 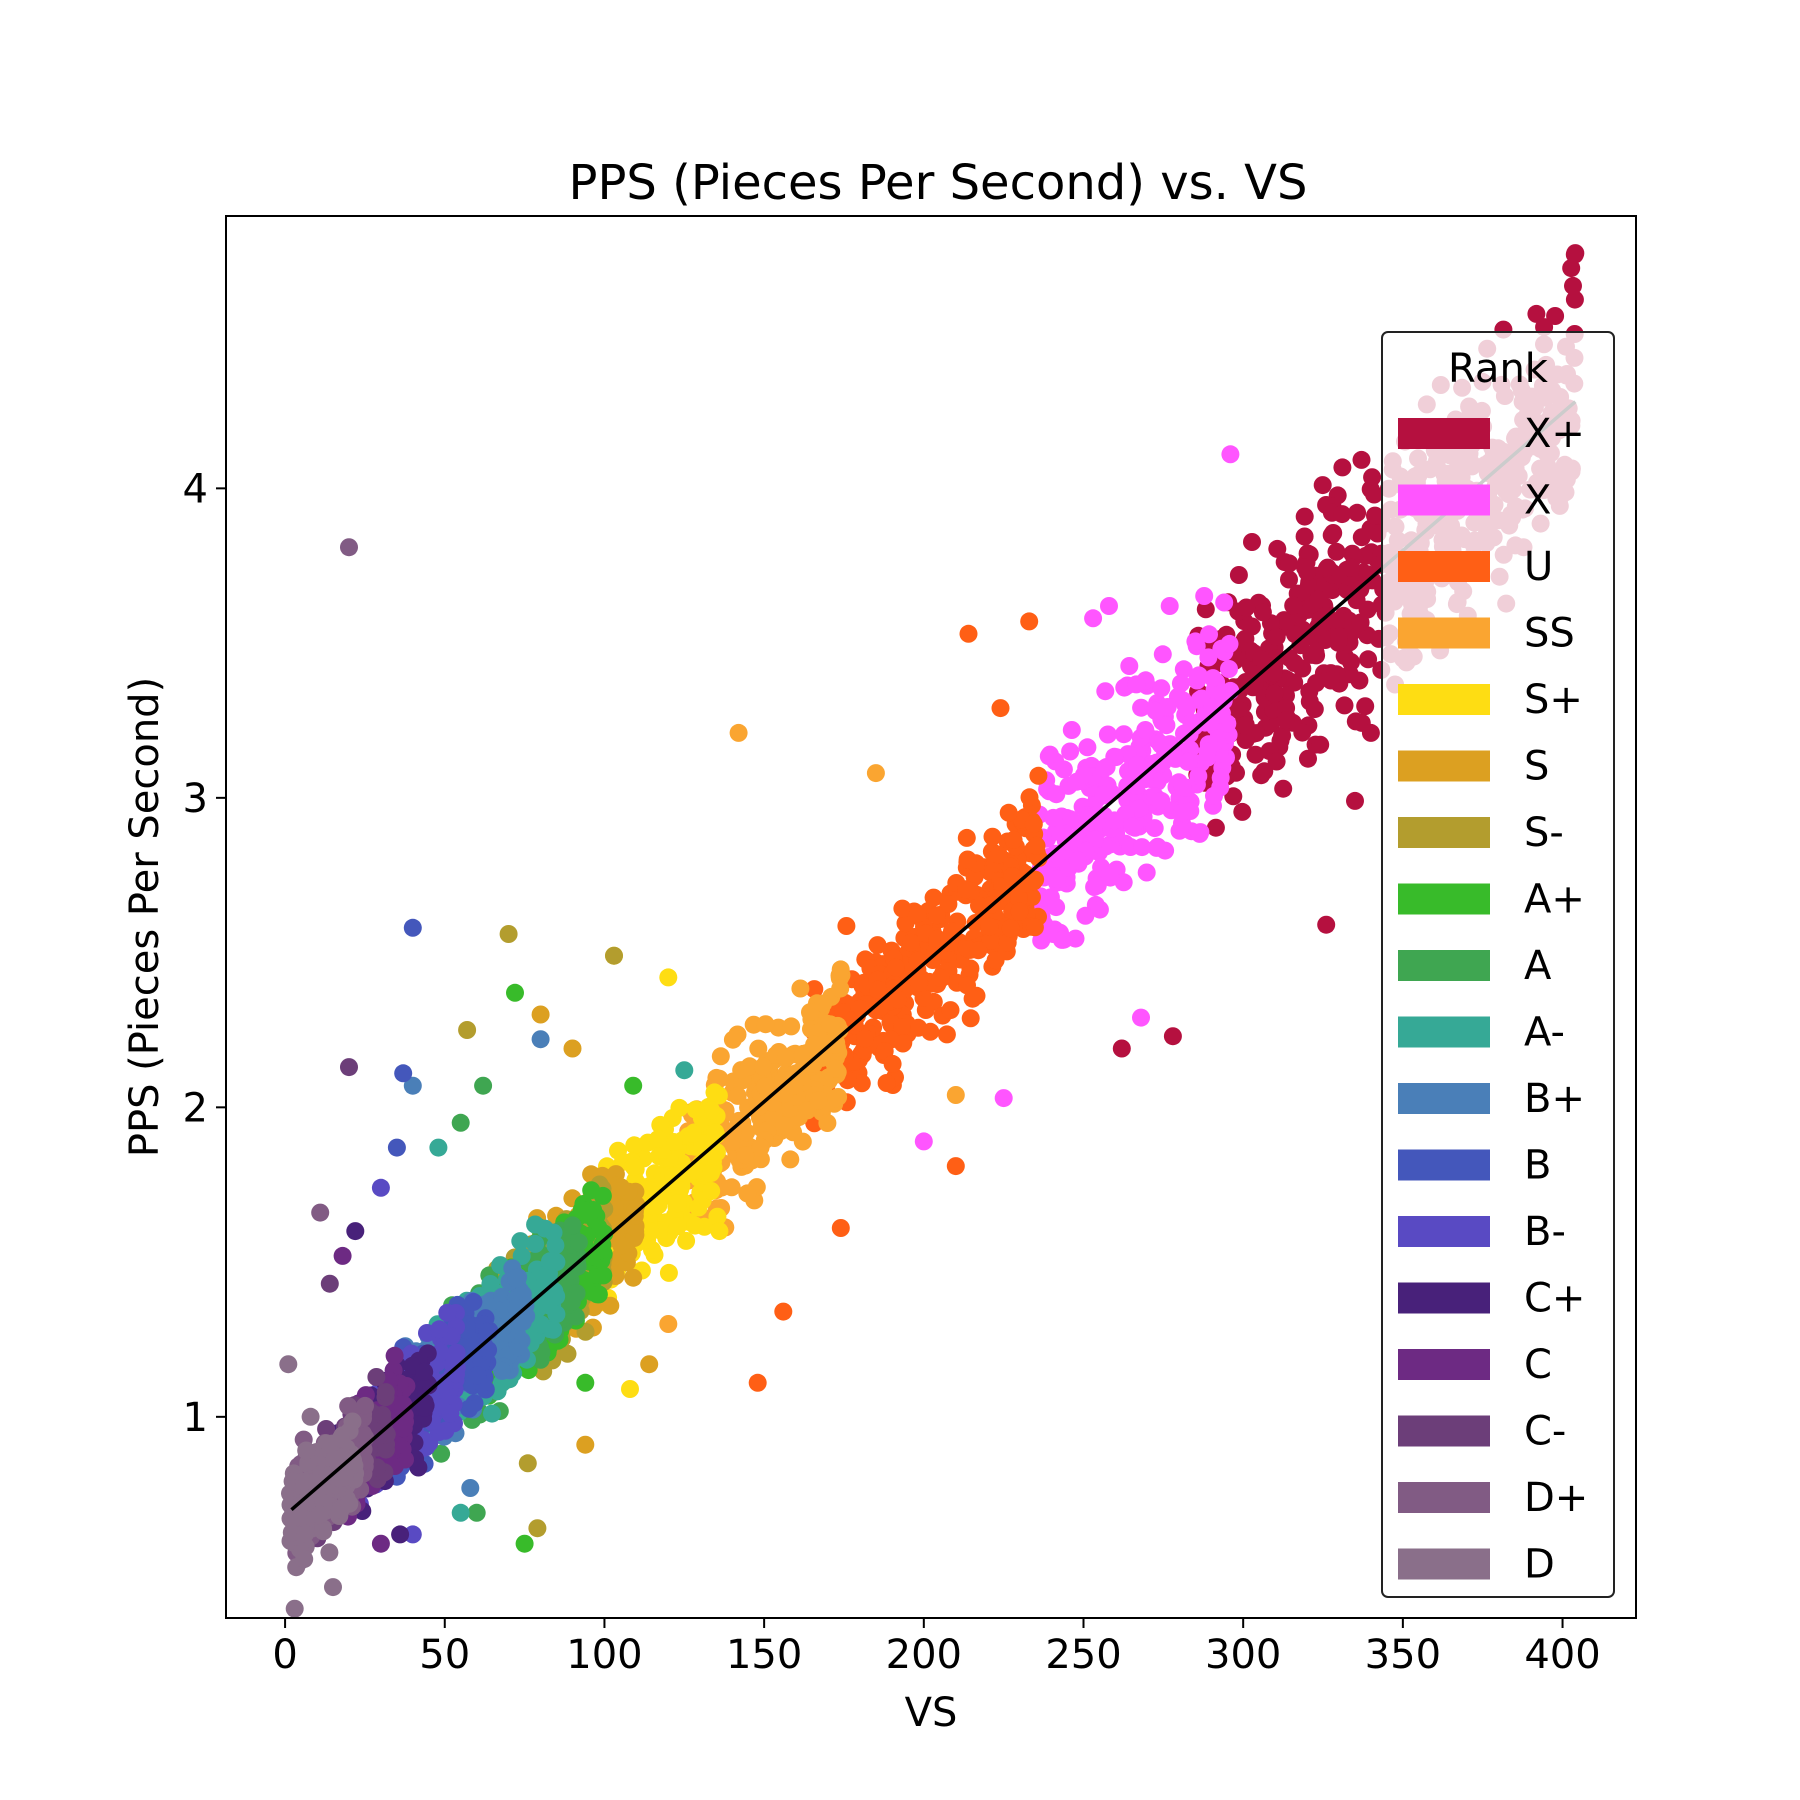 What do you see at coordinates (1083, 1655) in the screenshot?
I see `x-tick-label: 250` at bounding box center [1083, 1655].